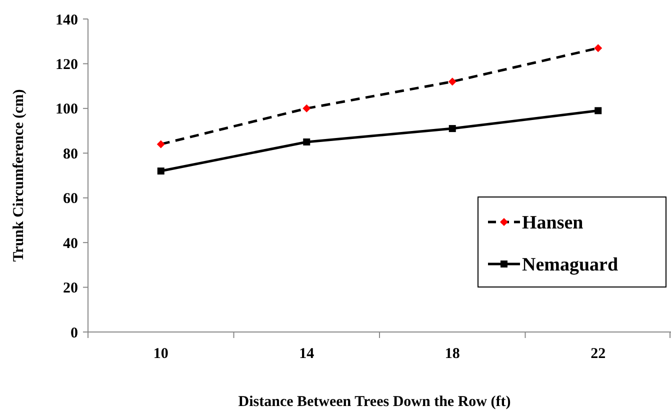 This screenshot has height=415, width=671. What do you see at coordinates (67, 20) in the screenshot?
I see `y-tick-label: 140` at bounding box center [67, 20].